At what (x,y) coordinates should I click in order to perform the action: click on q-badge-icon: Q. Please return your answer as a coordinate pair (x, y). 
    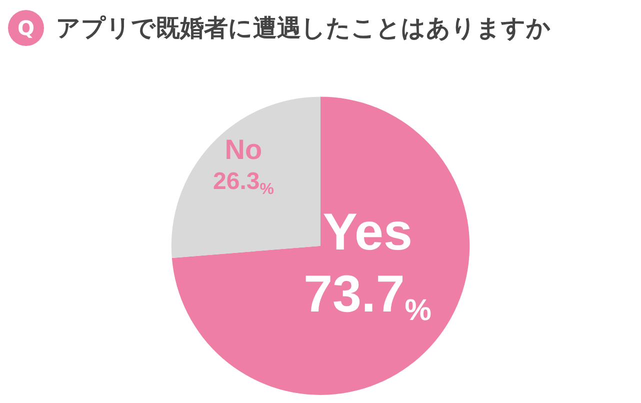
    Looking at the image, I should click on (26, 28).